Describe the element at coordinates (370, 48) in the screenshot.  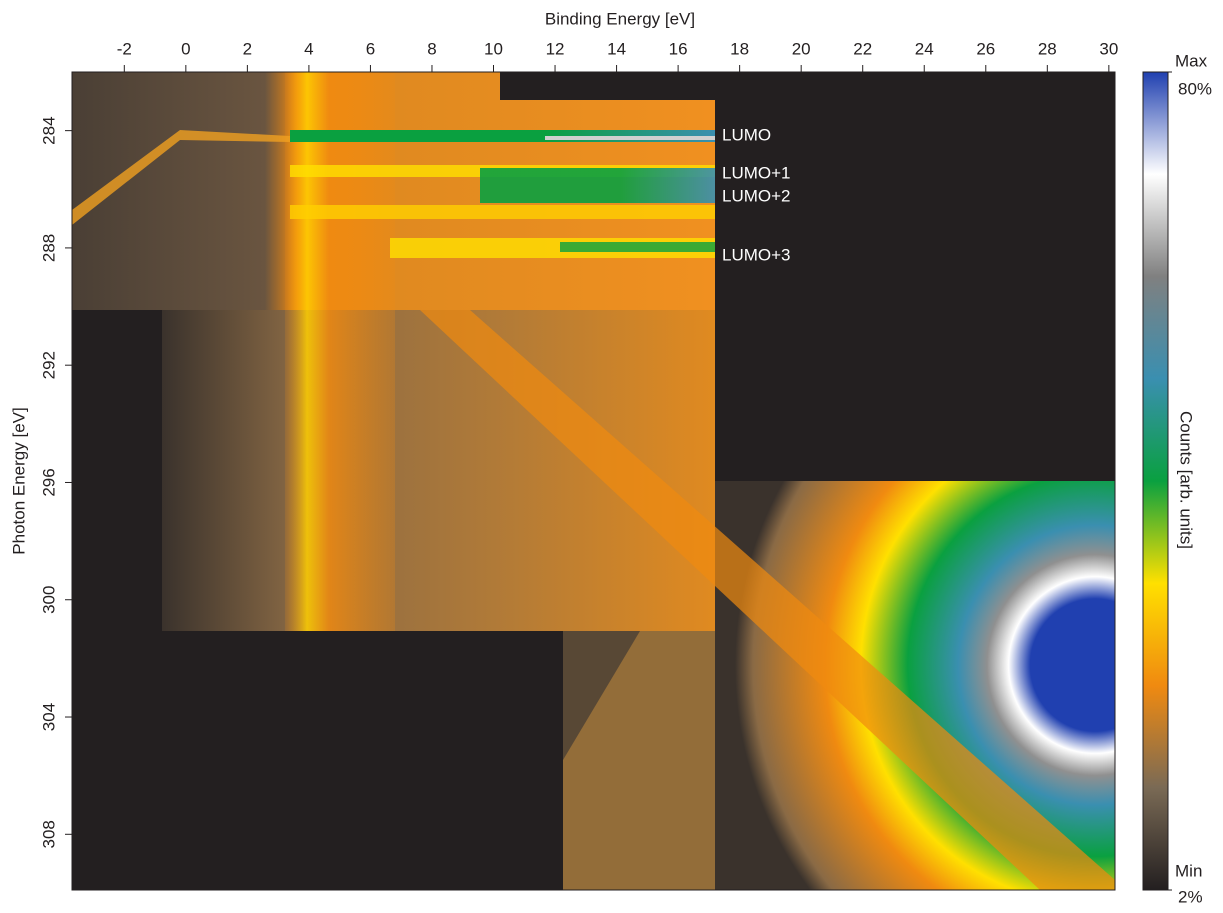
I see `x-tick-label: 6` at that location.